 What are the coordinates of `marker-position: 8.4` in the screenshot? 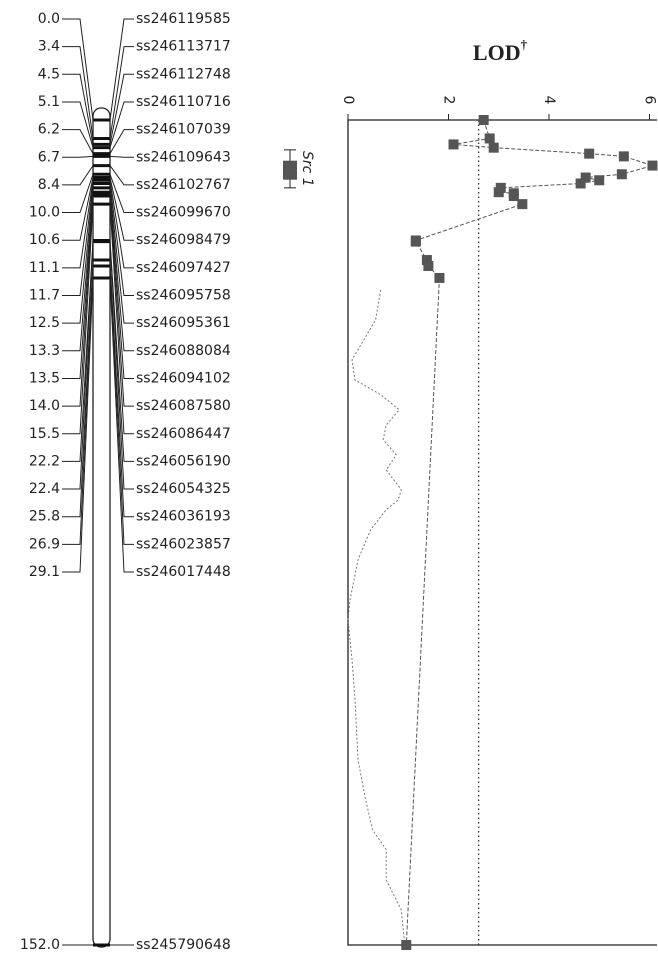 It's located at (49, 185).